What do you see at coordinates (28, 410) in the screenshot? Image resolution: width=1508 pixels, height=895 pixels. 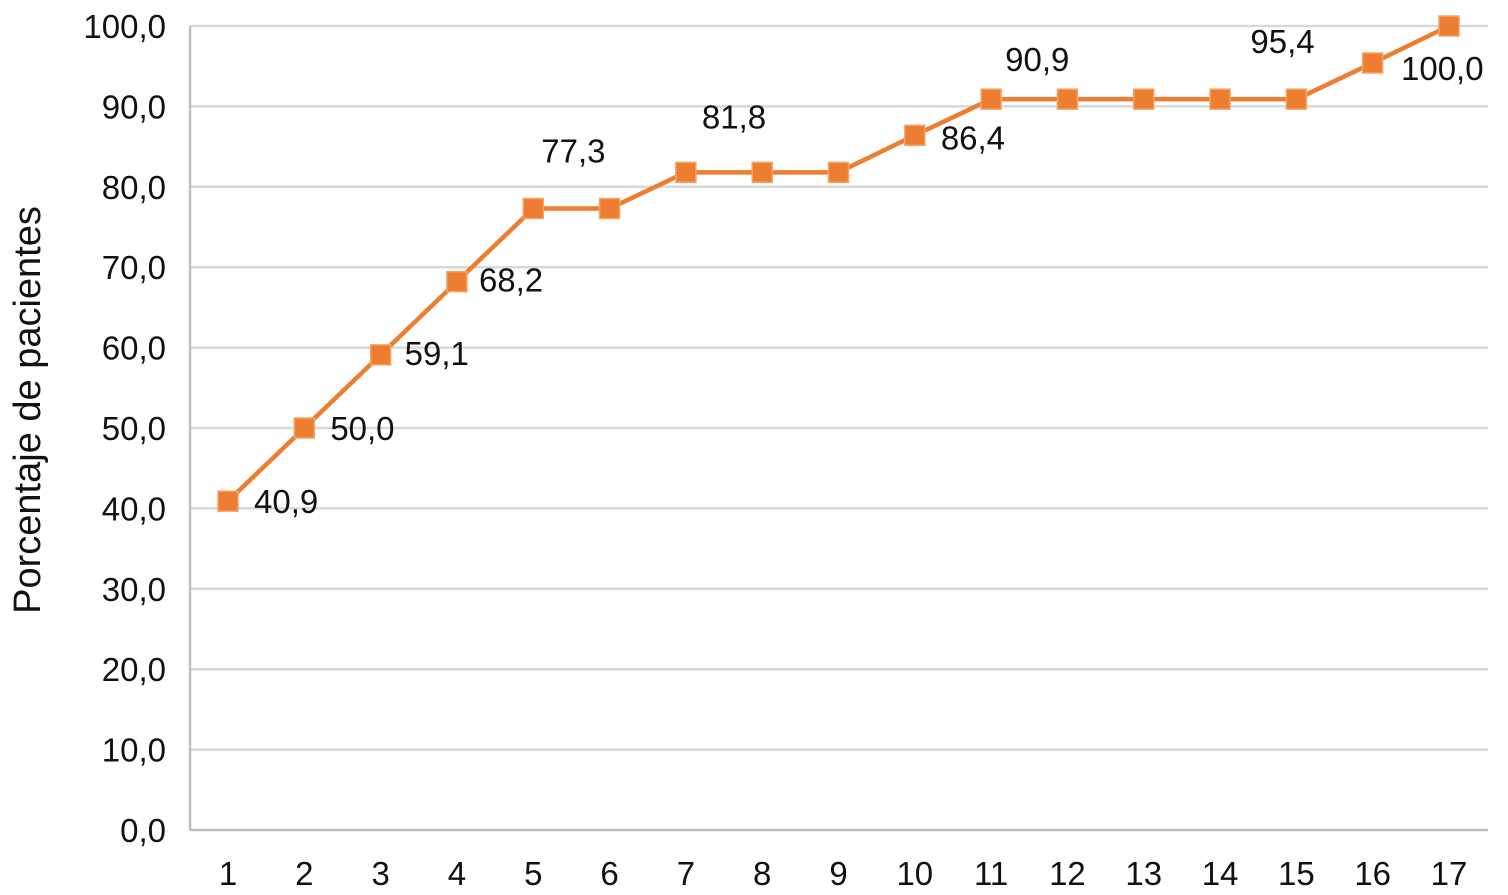 I see `y-axis-title: Porcentaje de pacientes` at bounding box center [28, 410].